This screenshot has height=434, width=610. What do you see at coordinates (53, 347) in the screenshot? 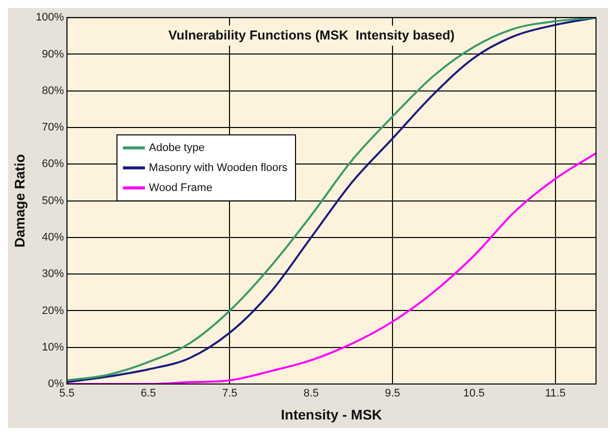
I see `y-tick-label: 10%` at bounding box center [53, 347].